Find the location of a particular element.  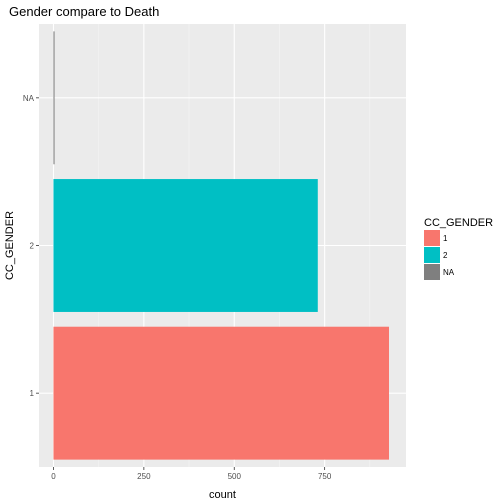

legend-label-2: 2 is located at coordinates (445, 255).